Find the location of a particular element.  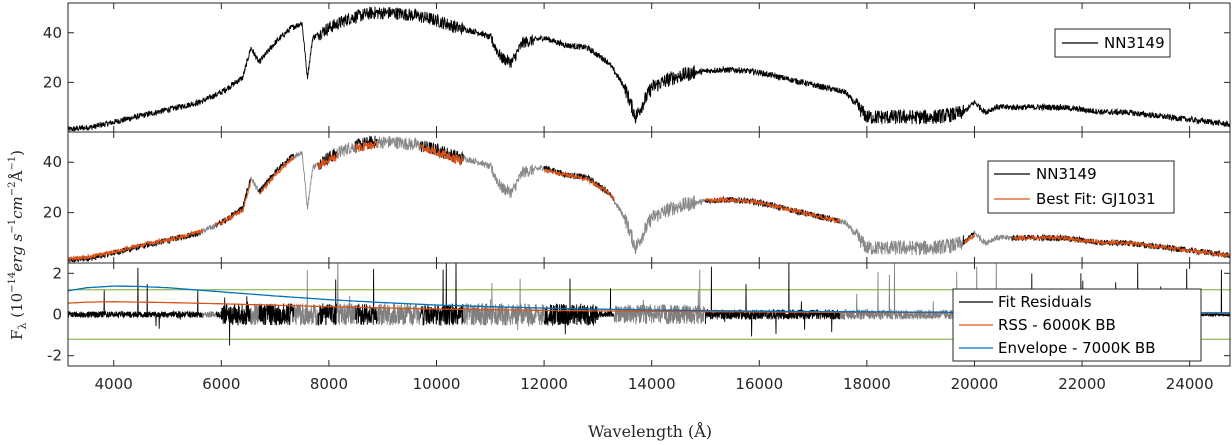

x-tick-label: 4000 is located at coordinates (114, 384).